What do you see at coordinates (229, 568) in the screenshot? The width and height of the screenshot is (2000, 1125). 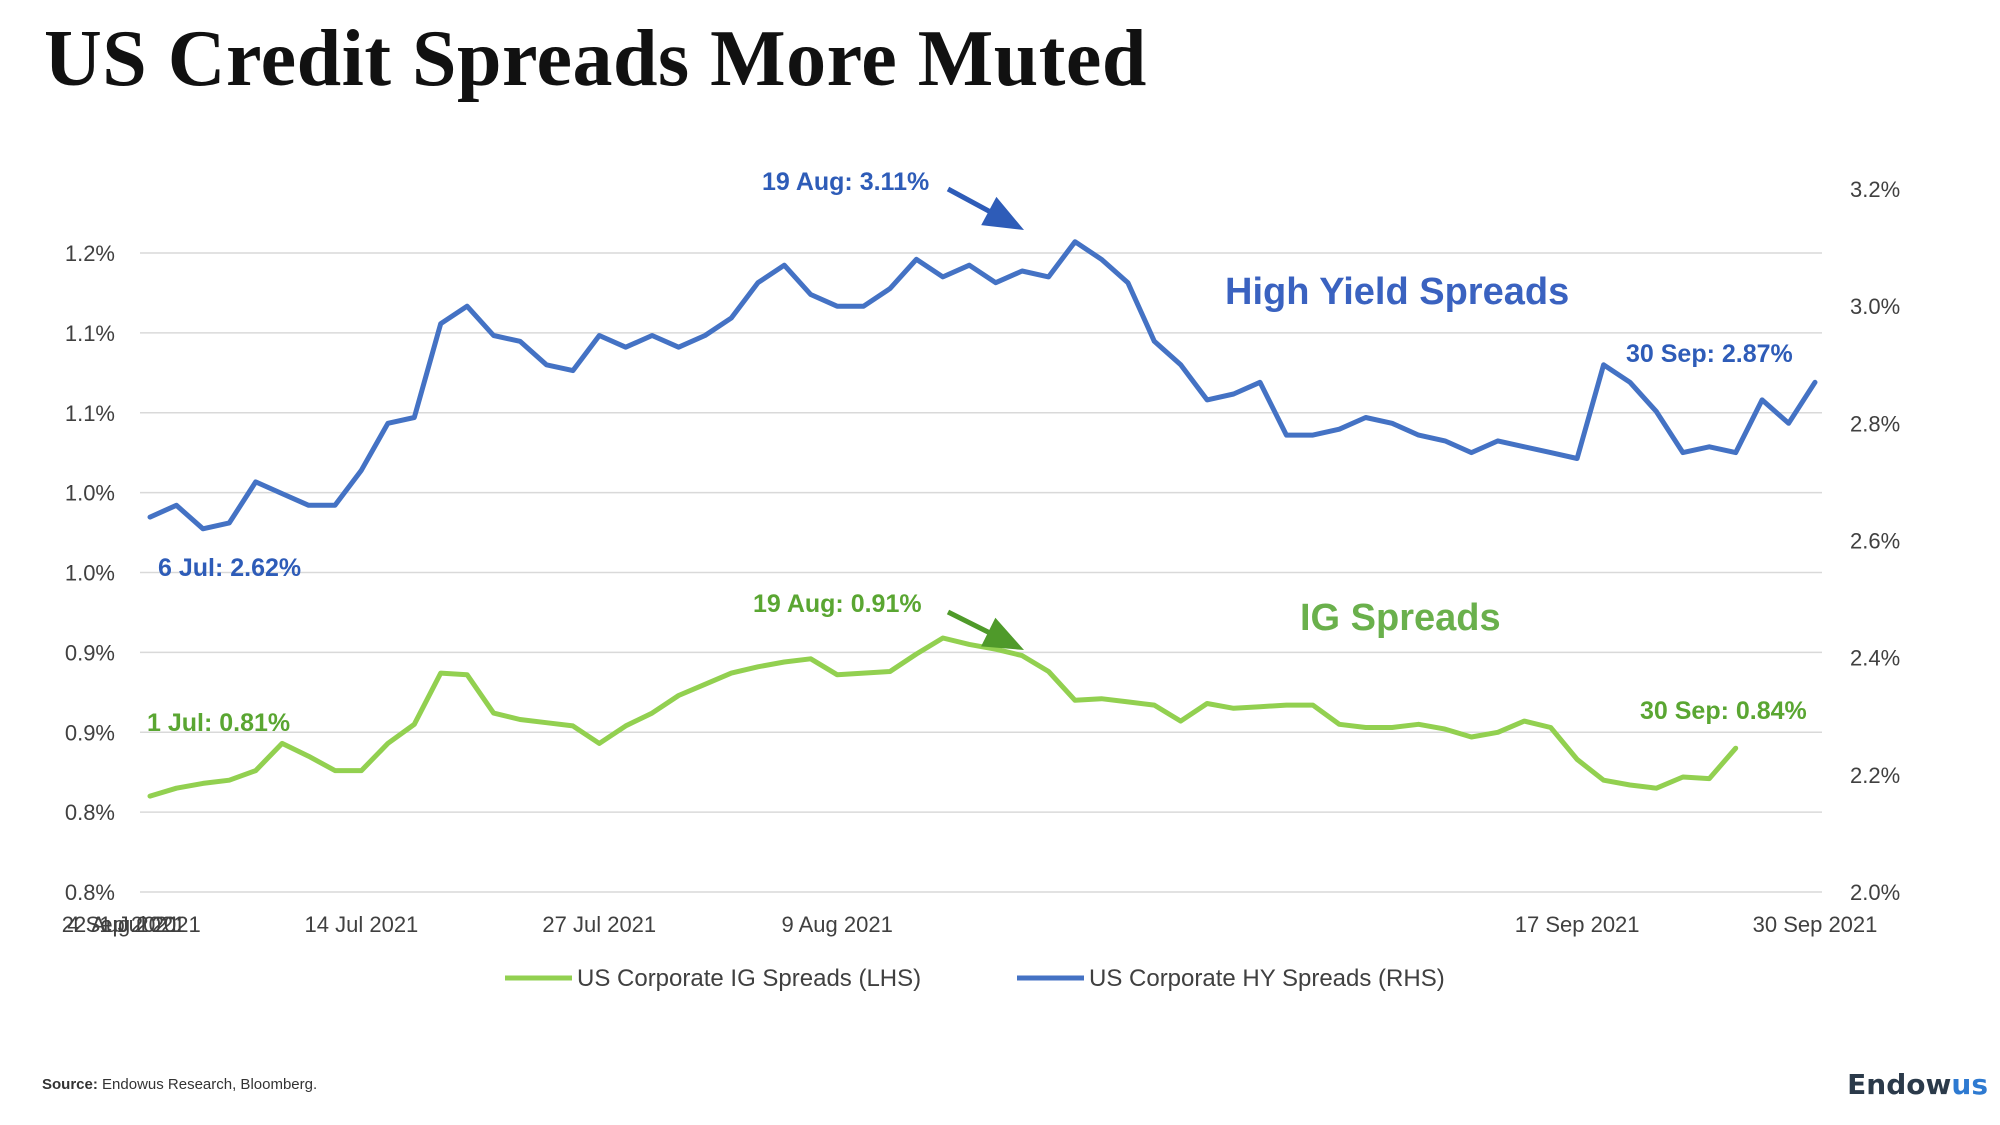 I see `hy-start-annotation: 6 Jul: 2.62%` at bounding box center [229, 568].